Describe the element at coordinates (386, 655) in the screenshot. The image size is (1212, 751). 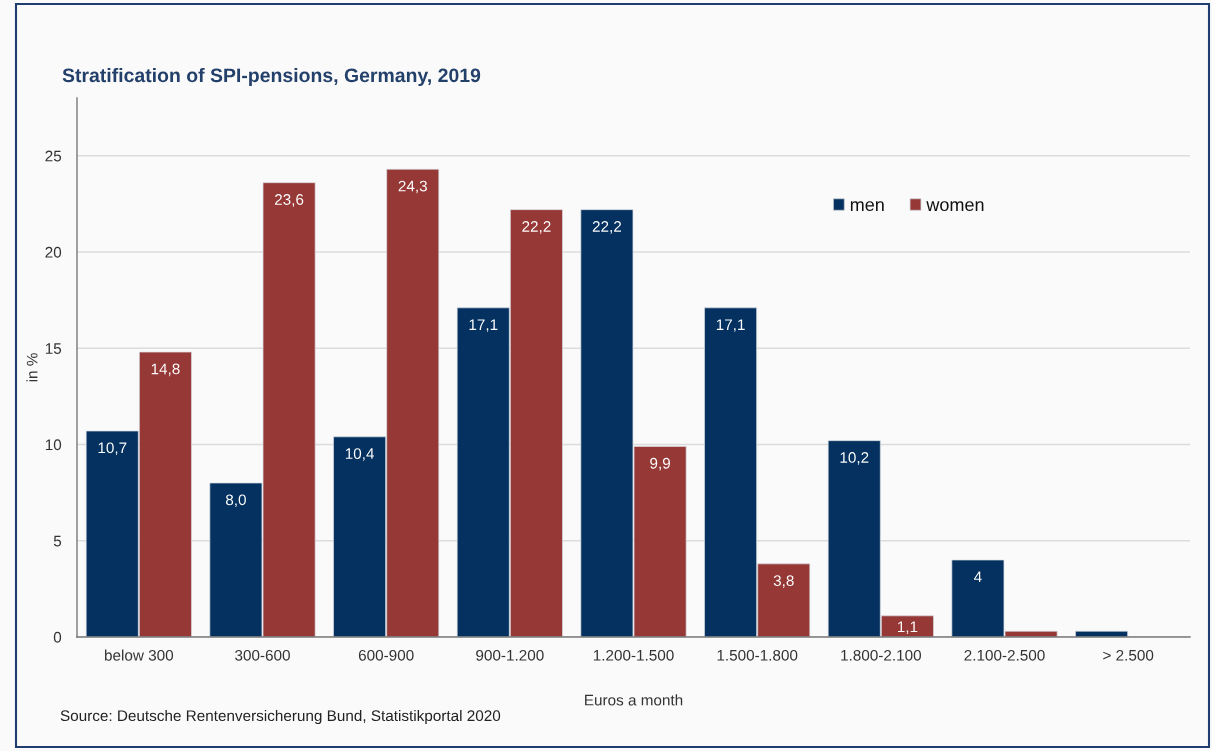
I see `x-tick-label: 600-900` at that location.